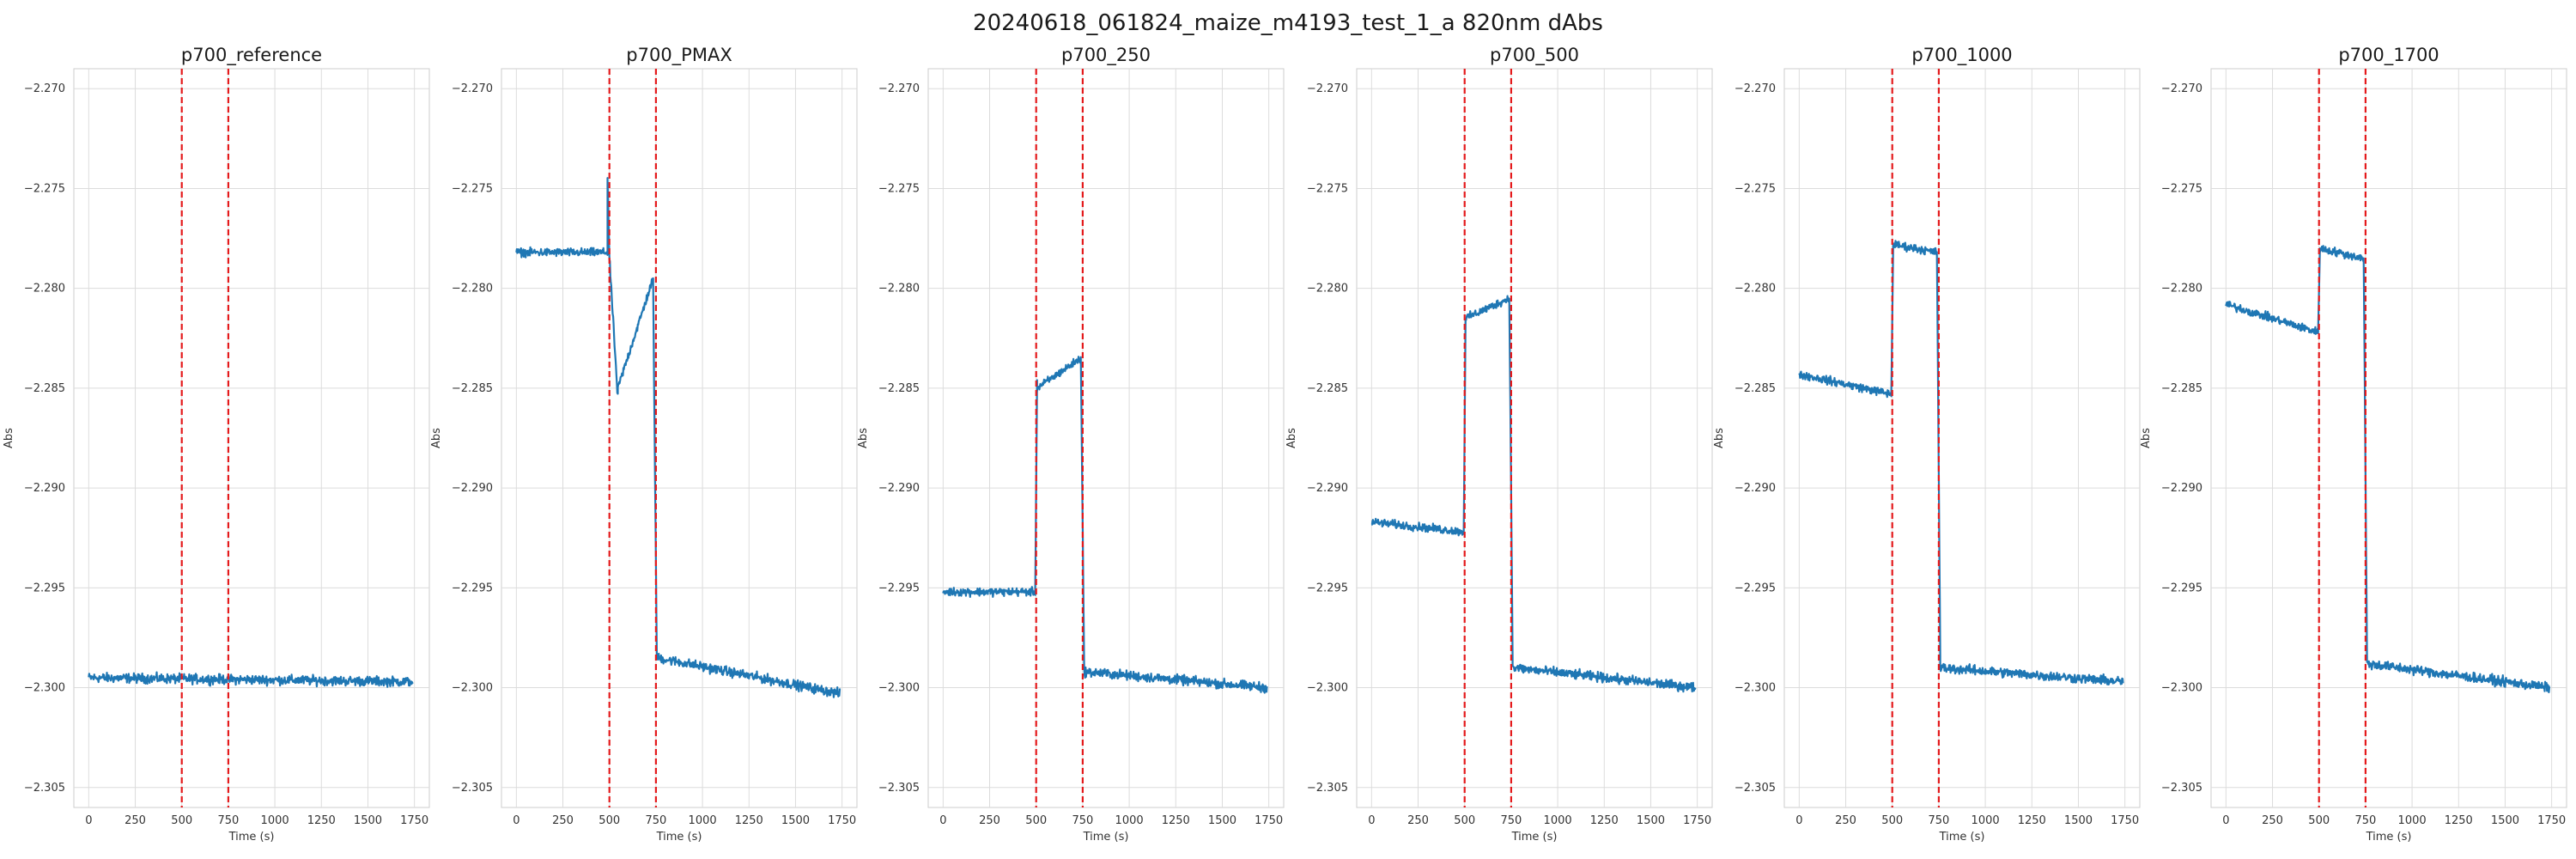  Describe the element at coordinates (2389, 56) in the screenshot. I see `panel-title: p700_1700` at that location.